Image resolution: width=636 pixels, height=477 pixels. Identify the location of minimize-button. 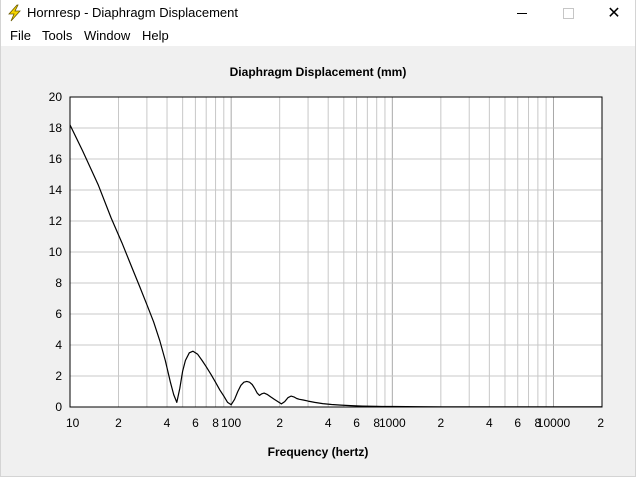
(522, 13).